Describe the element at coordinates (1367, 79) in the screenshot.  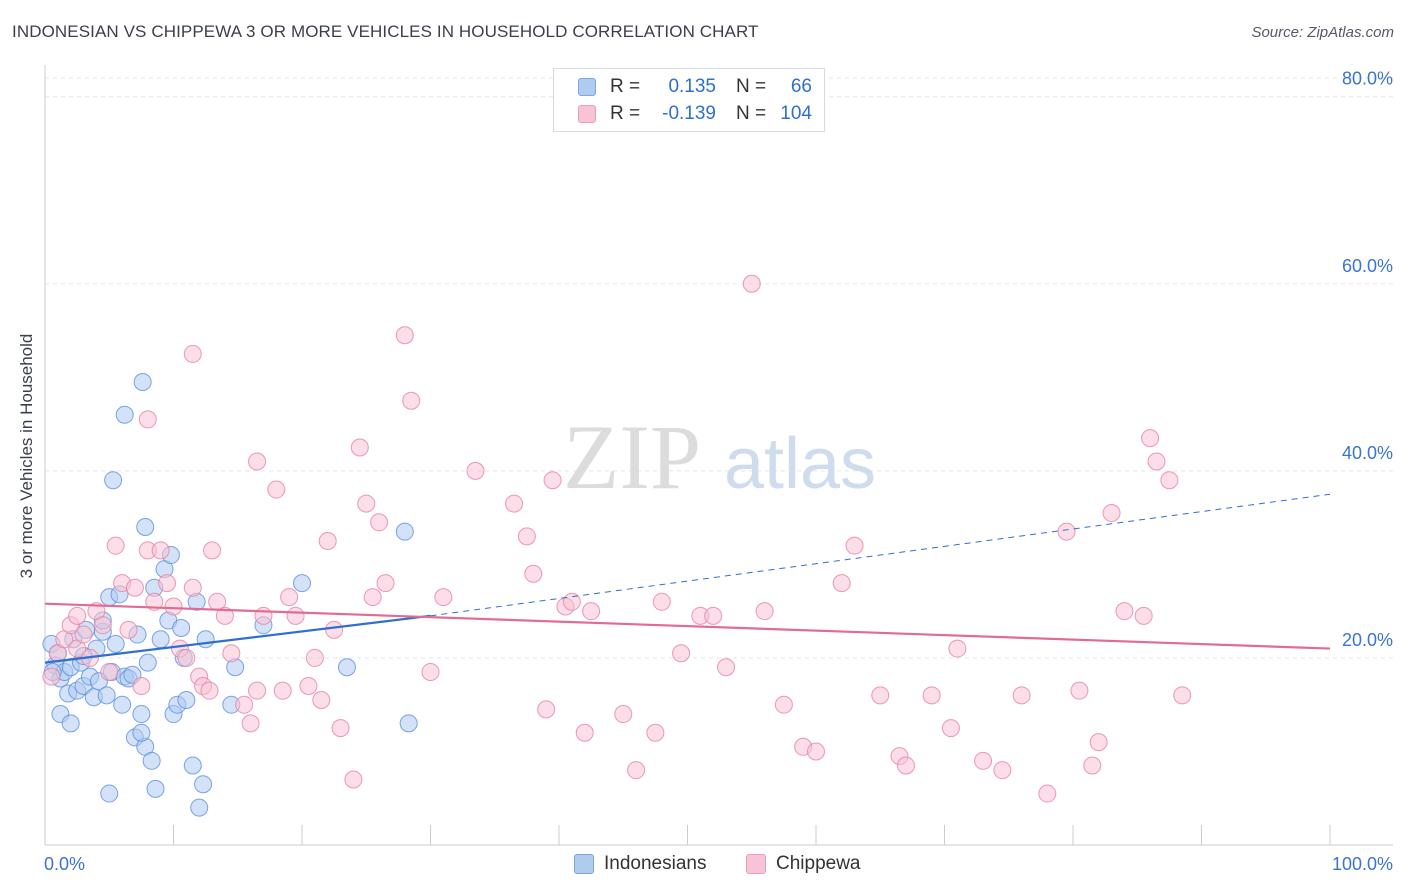
I see `y-tick-label: 80.0%` at that location.